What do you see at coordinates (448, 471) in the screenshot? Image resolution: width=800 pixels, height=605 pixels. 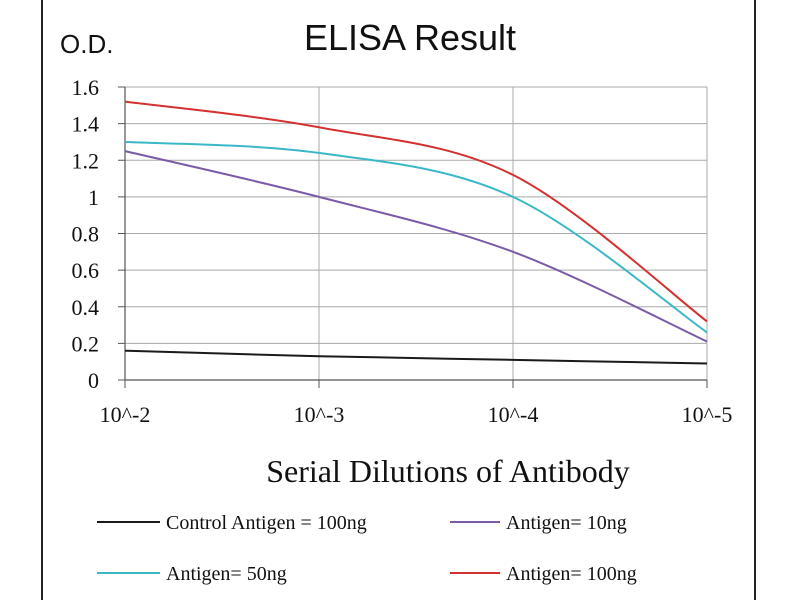 I see `x-axis-label: Serial Dilutions of Antibody` at bounding box center [448, 471].